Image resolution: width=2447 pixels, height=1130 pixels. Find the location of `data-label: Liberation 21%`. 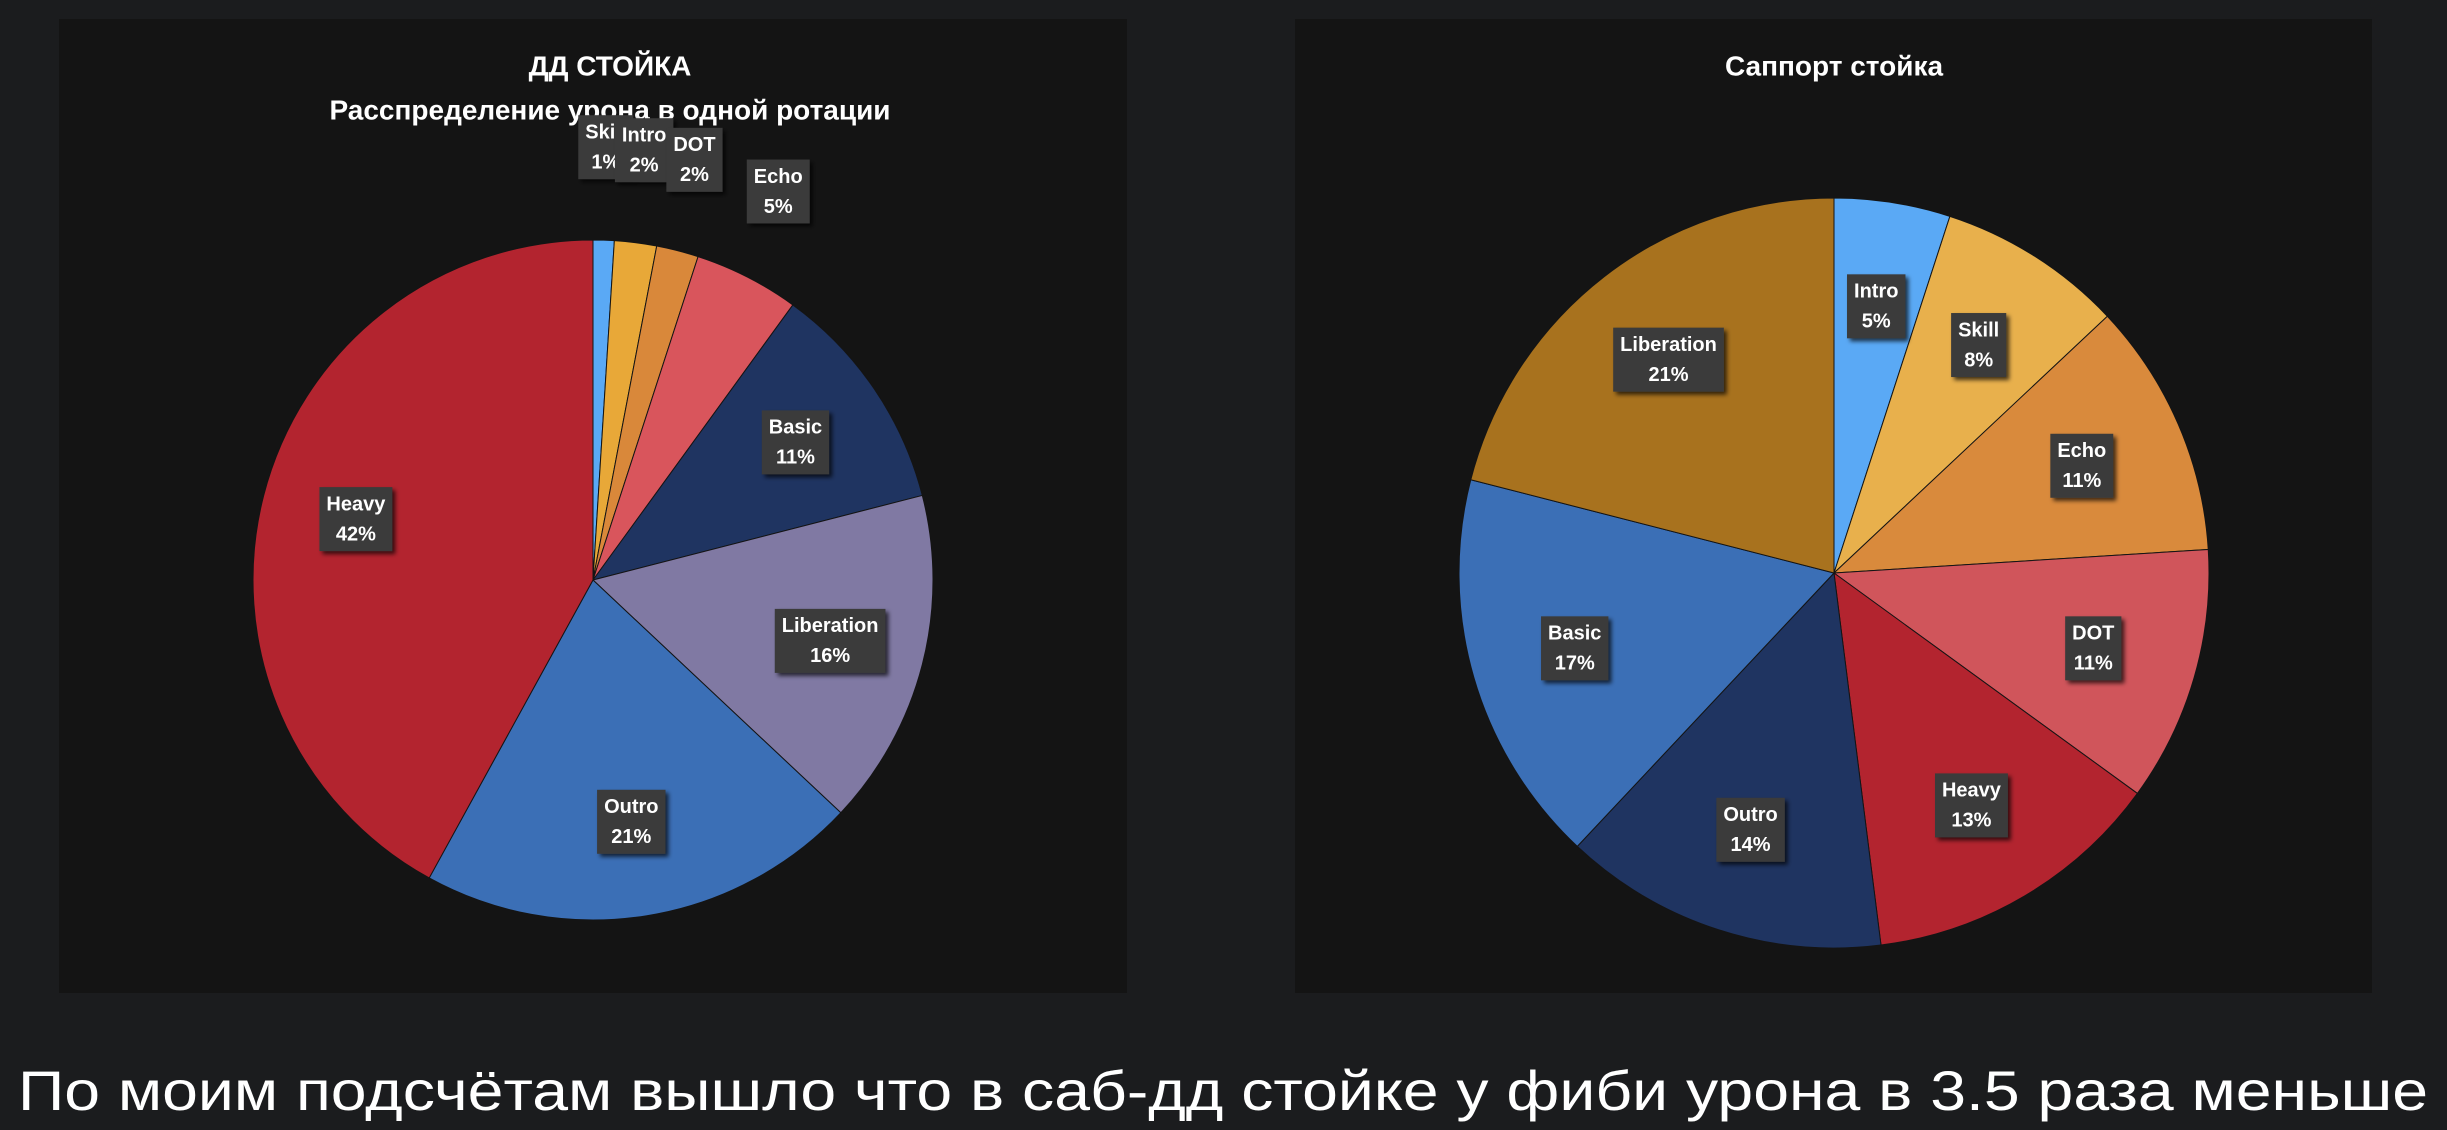

data-label: Liberation 21% is located at coordinates (1668, 359).